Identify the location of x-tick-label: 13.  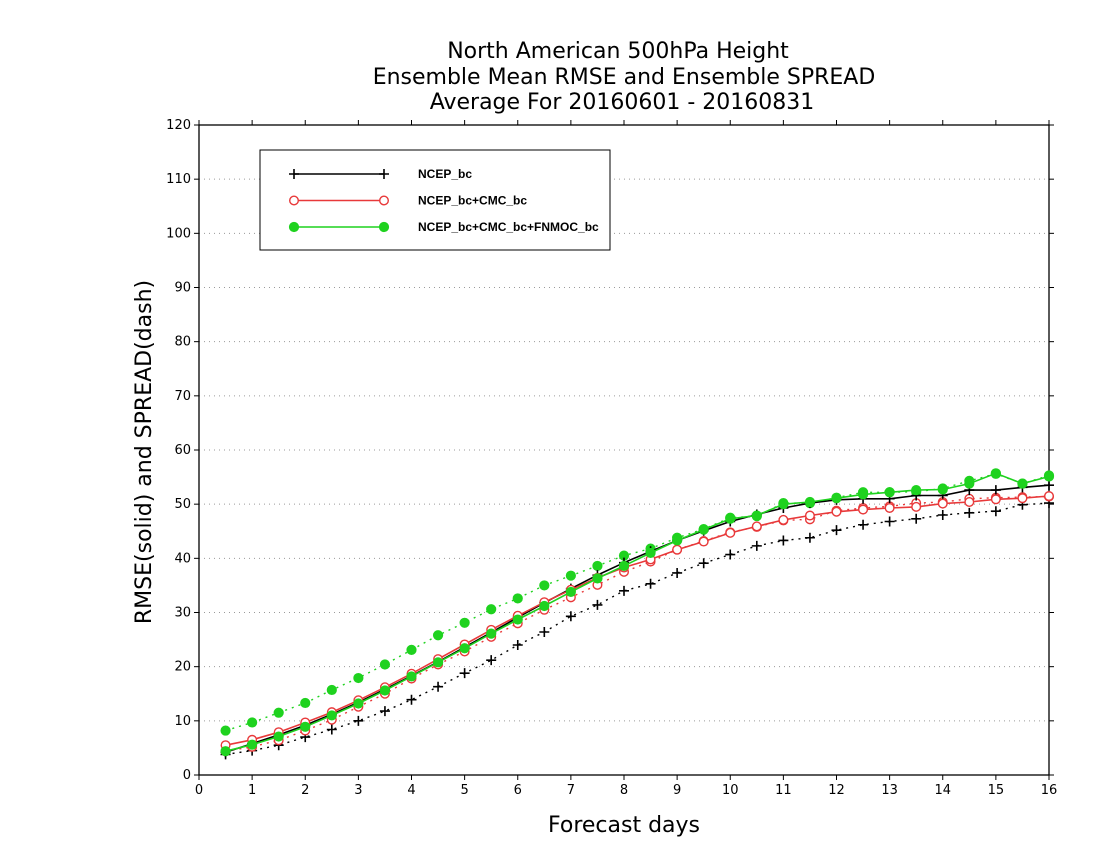
(889, 790).